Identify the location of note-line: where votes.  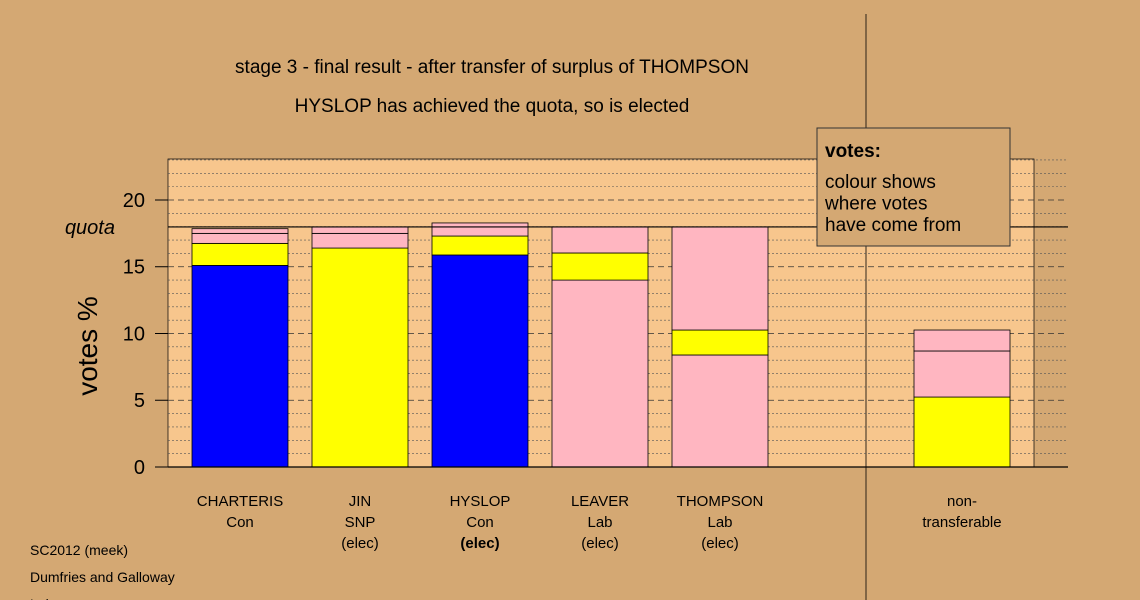
(875, 204).